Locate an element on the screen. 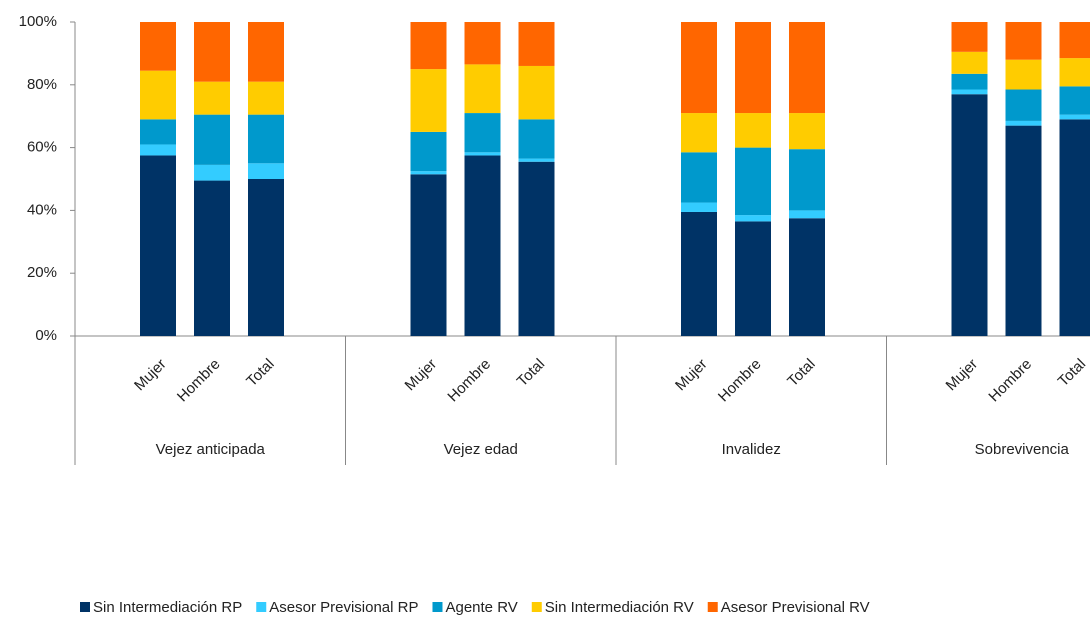  y-tick-label: 20% is located at coordinates (42, 272).